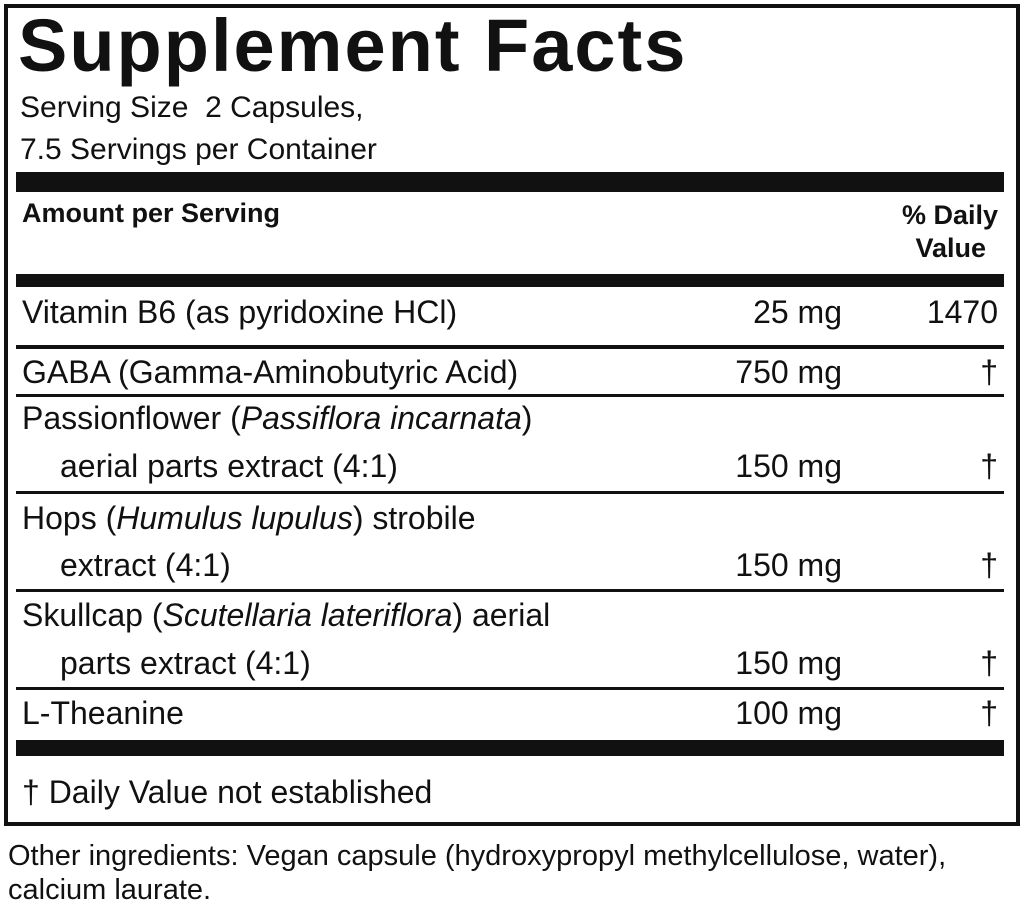 This screenshot has width=1024, height=909. Describe the element at coordinates (192, 107) in the screenshot. I see `serving-size: Serving Size 2 Capsules,` at that location.